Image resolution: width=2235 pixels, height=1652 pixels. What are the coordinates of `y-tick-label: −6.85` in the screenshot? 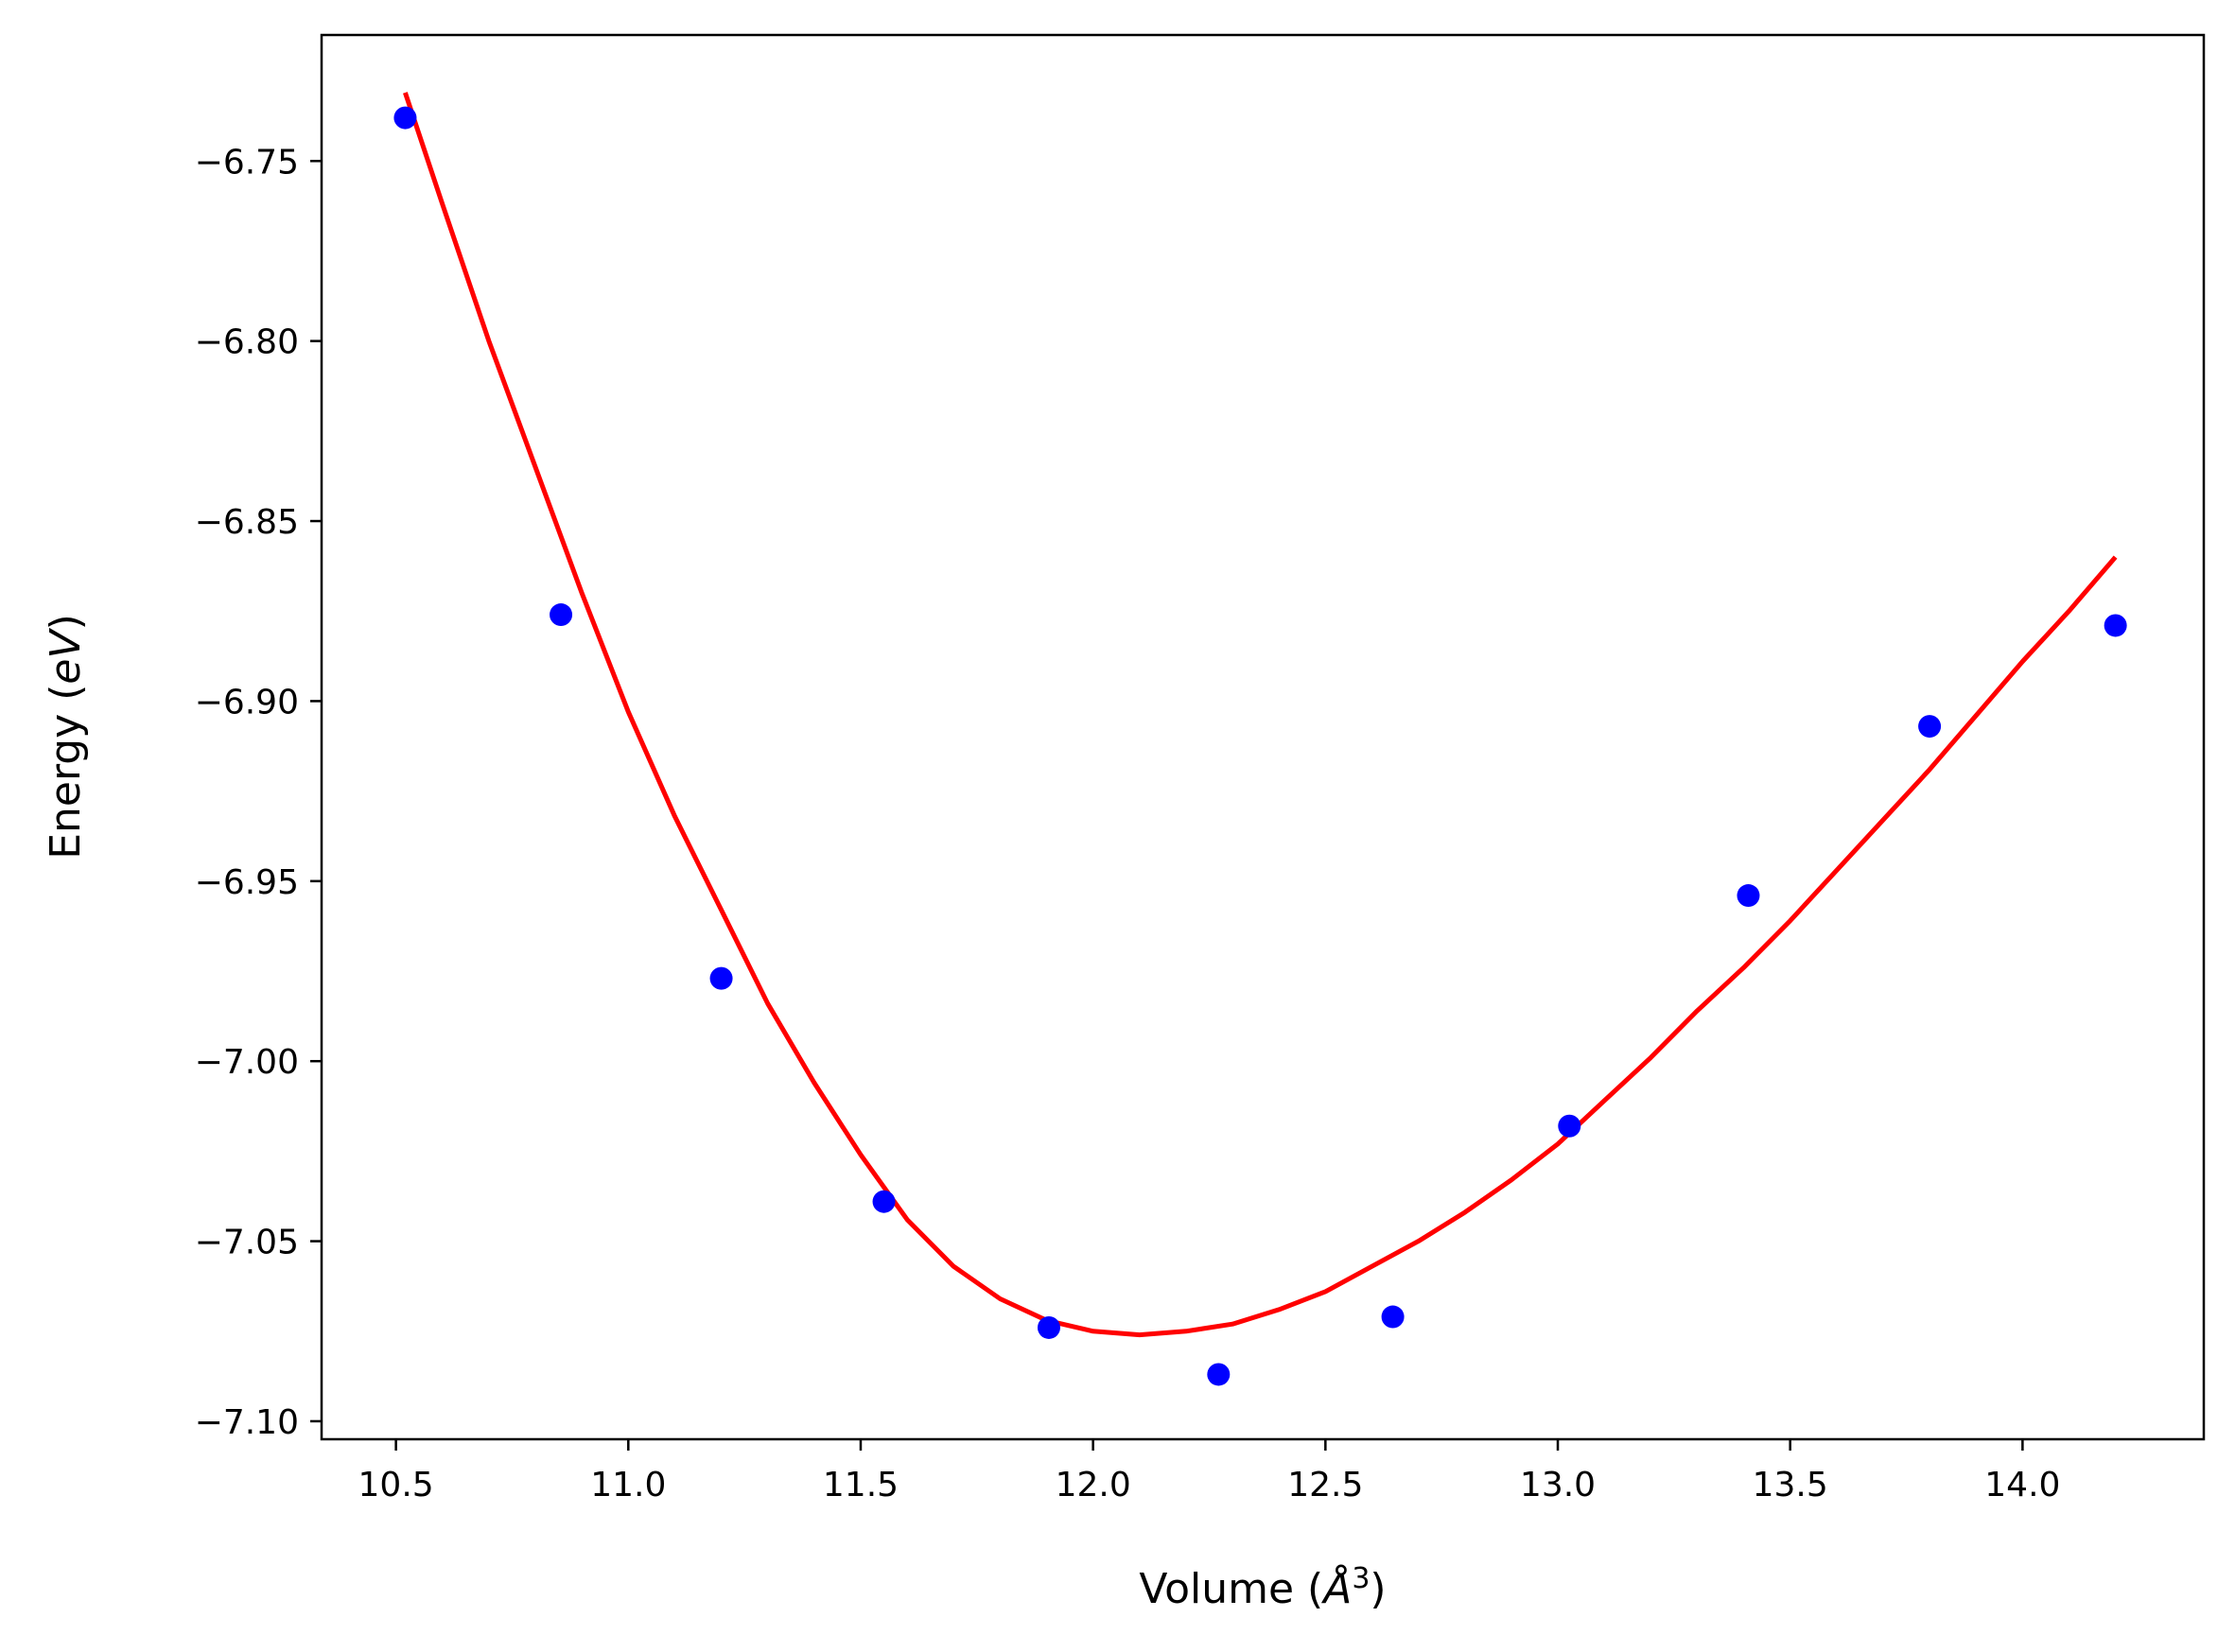 It's located at (247, 522).